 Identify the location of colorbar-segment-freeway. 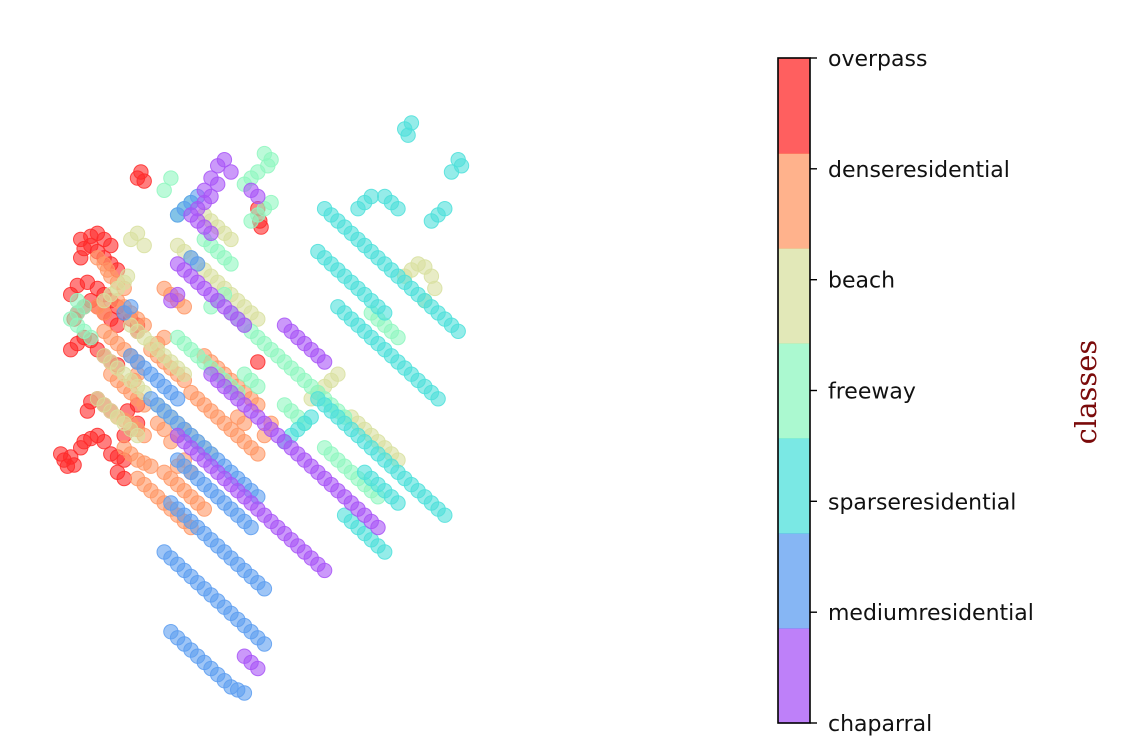
(794, 391).